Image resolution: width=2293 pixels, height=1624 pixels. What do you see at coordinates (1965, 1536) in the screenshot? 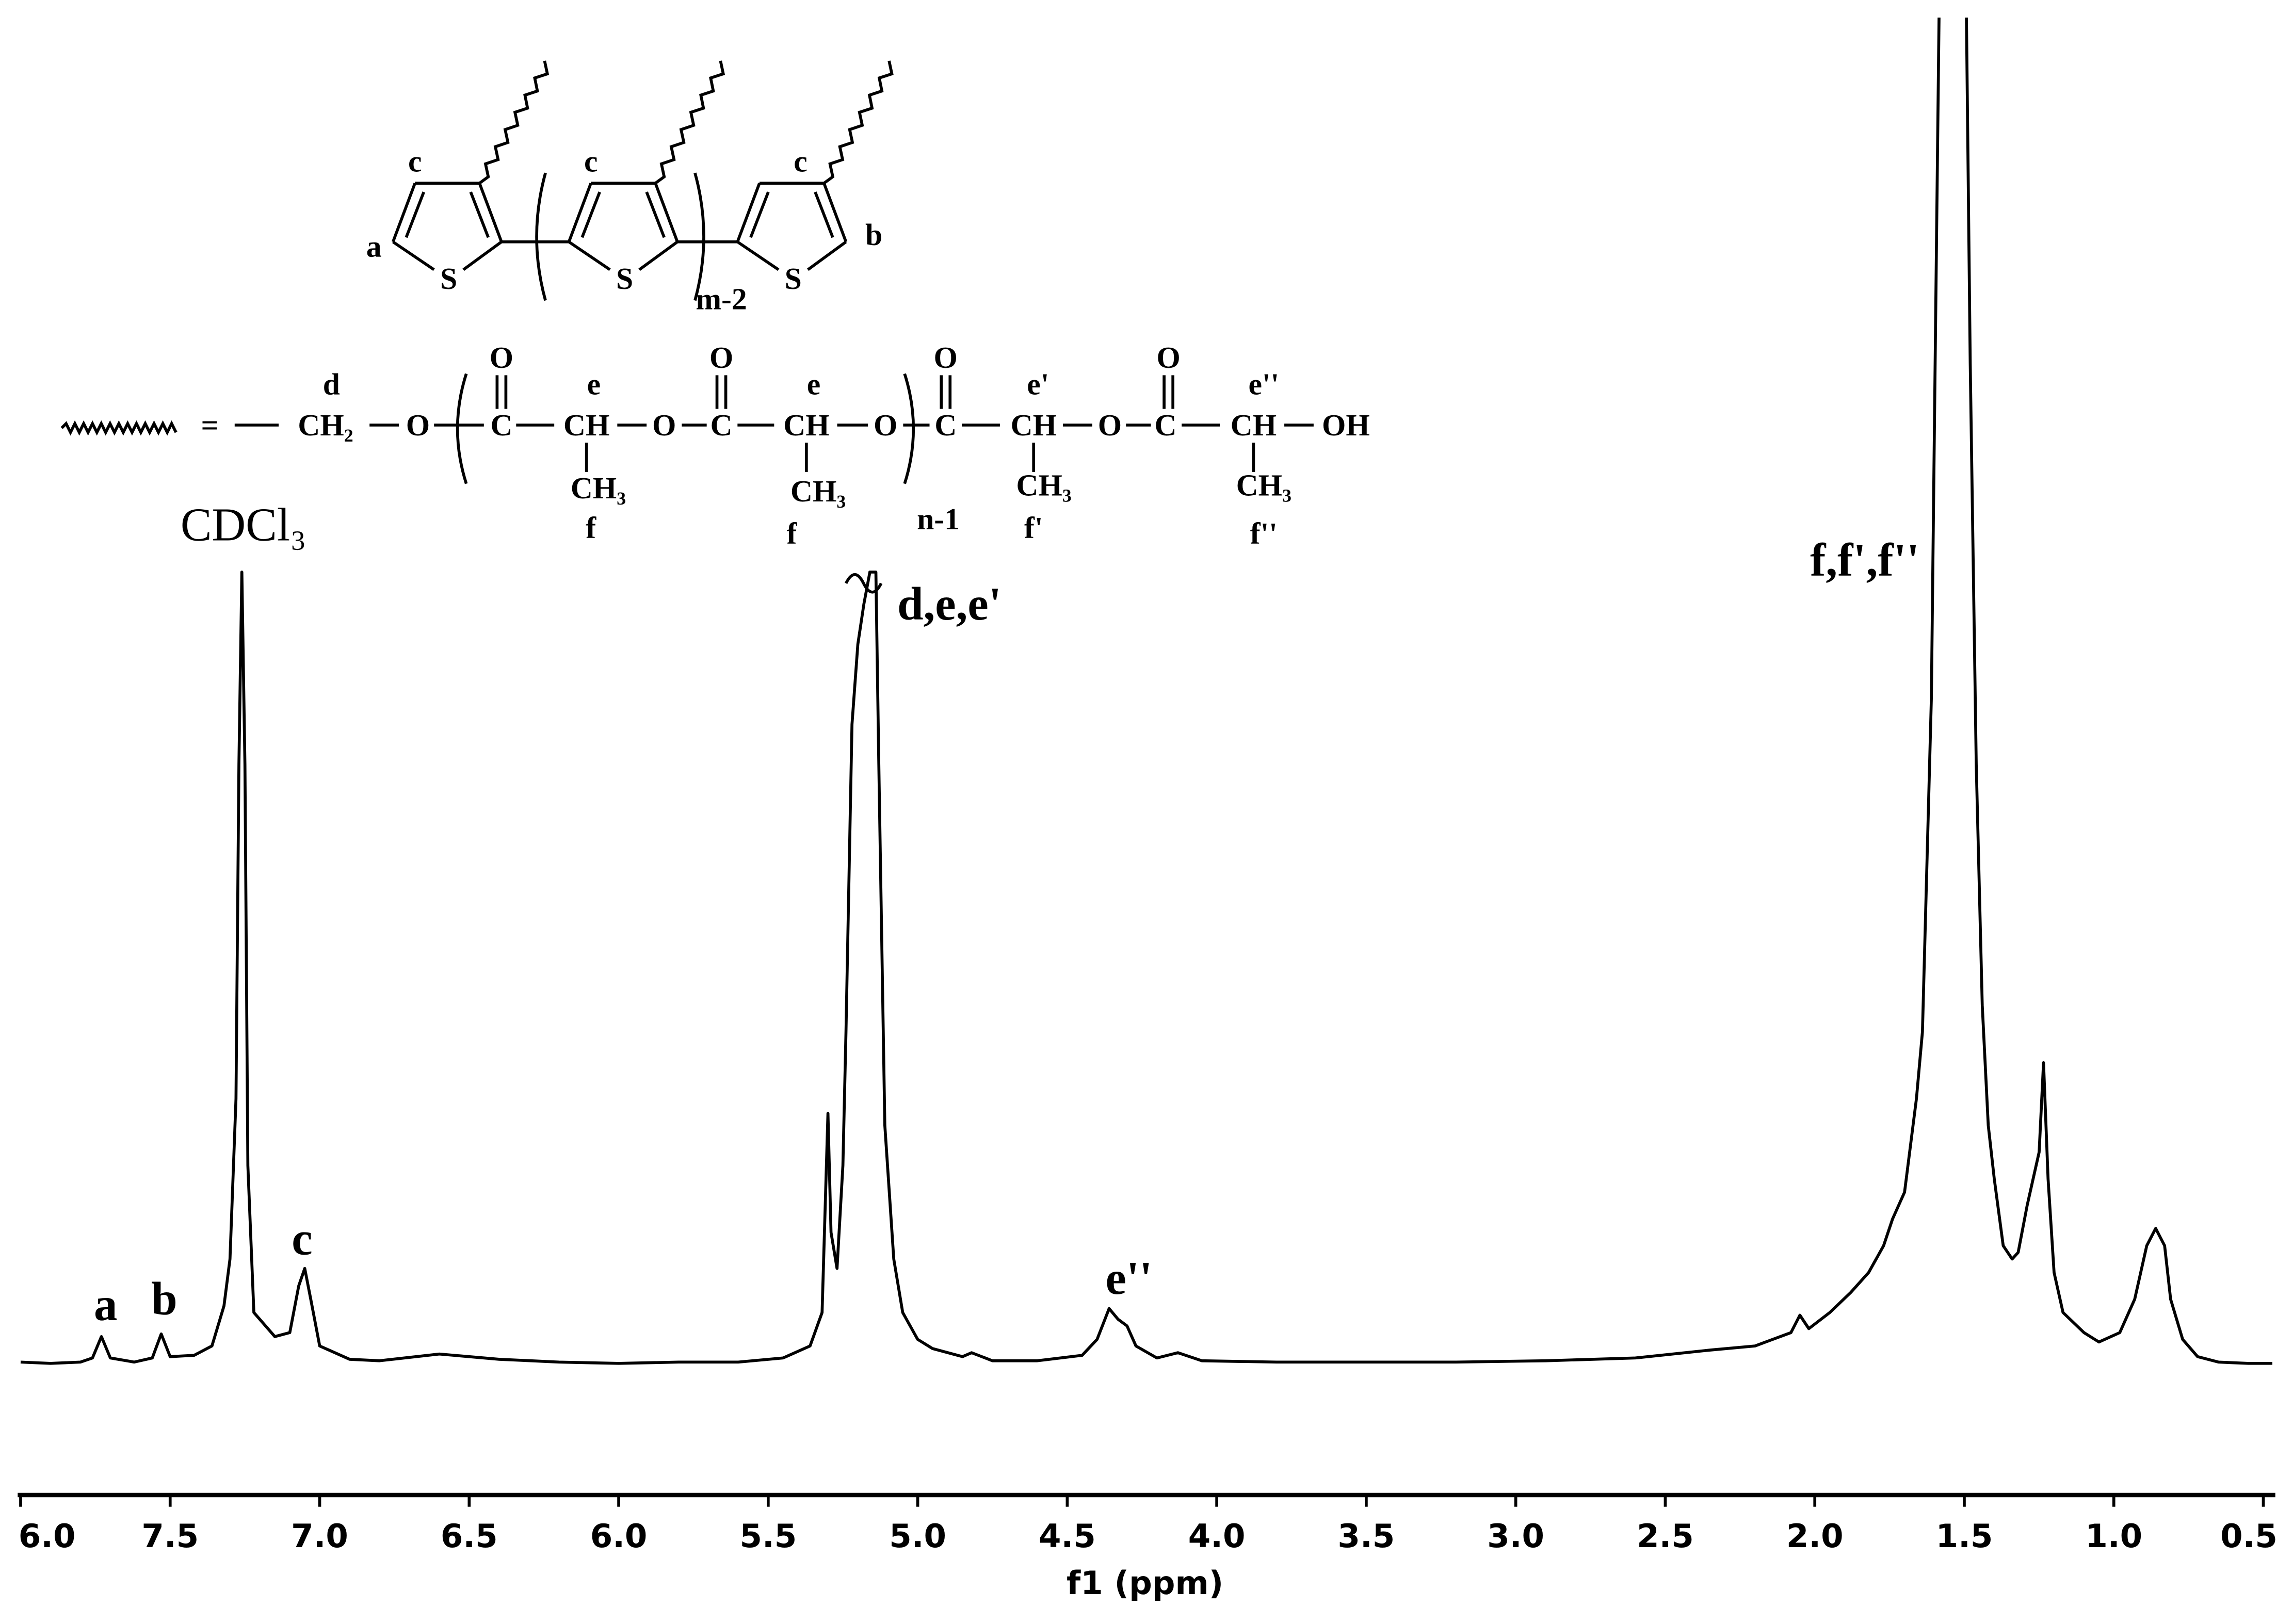
I see `x-tick-label: 1.5` at bounding box center [1965, 1536].